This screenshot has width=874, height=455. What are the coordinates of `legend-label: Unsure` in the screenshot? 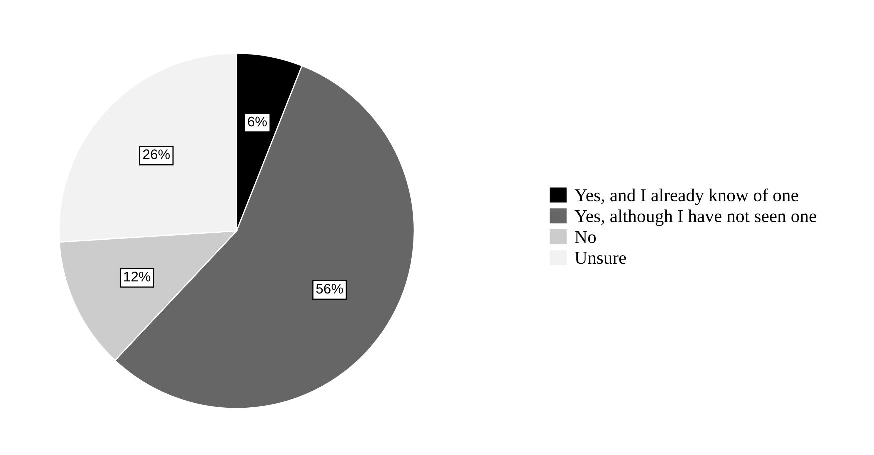 It's located at (600, 258).